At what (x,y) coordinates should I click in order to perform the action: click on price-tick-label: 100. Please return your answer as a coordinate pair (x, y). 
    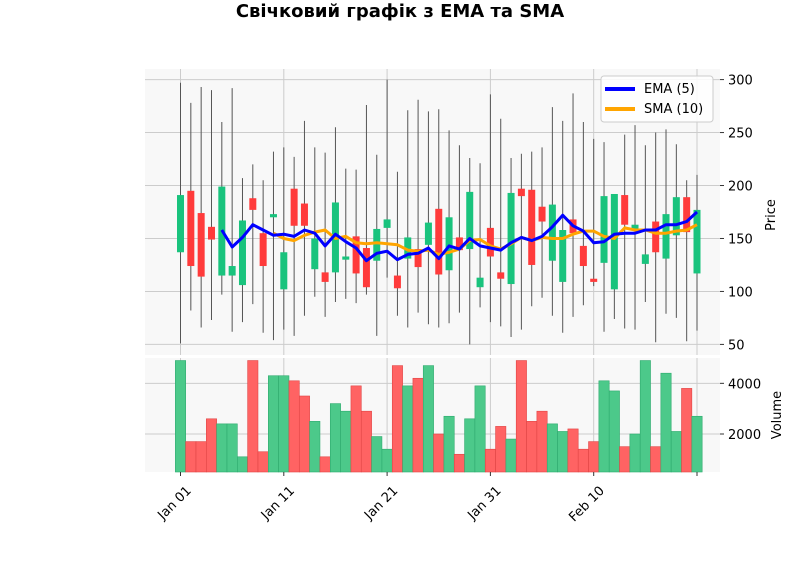
    Looking at the image, I should click on (740, 292).